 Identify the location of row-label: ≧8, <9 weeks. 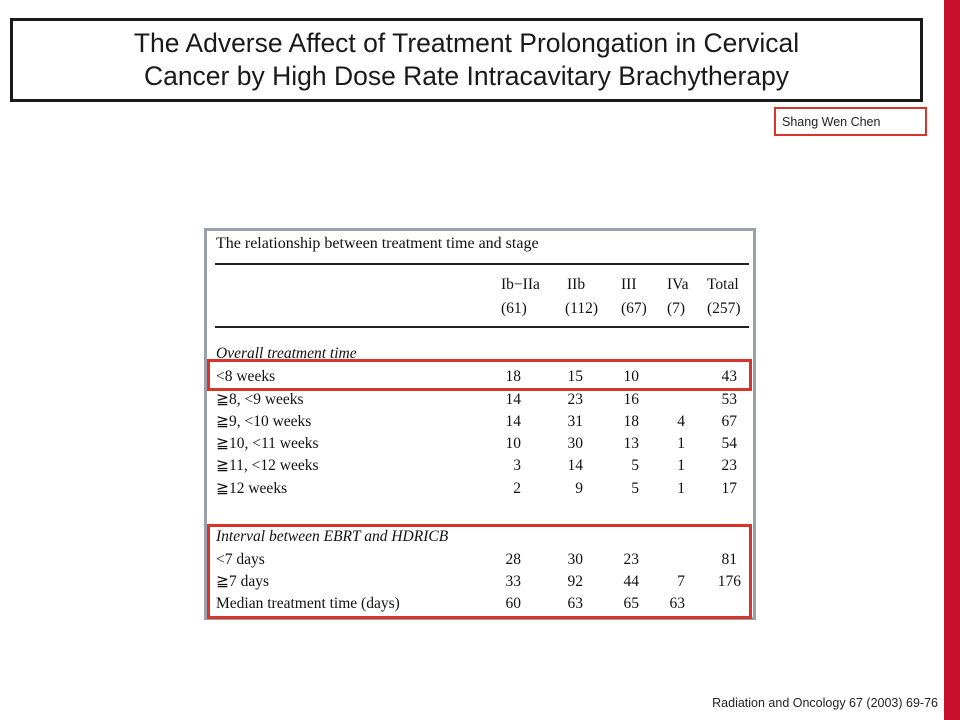
(260, 399).